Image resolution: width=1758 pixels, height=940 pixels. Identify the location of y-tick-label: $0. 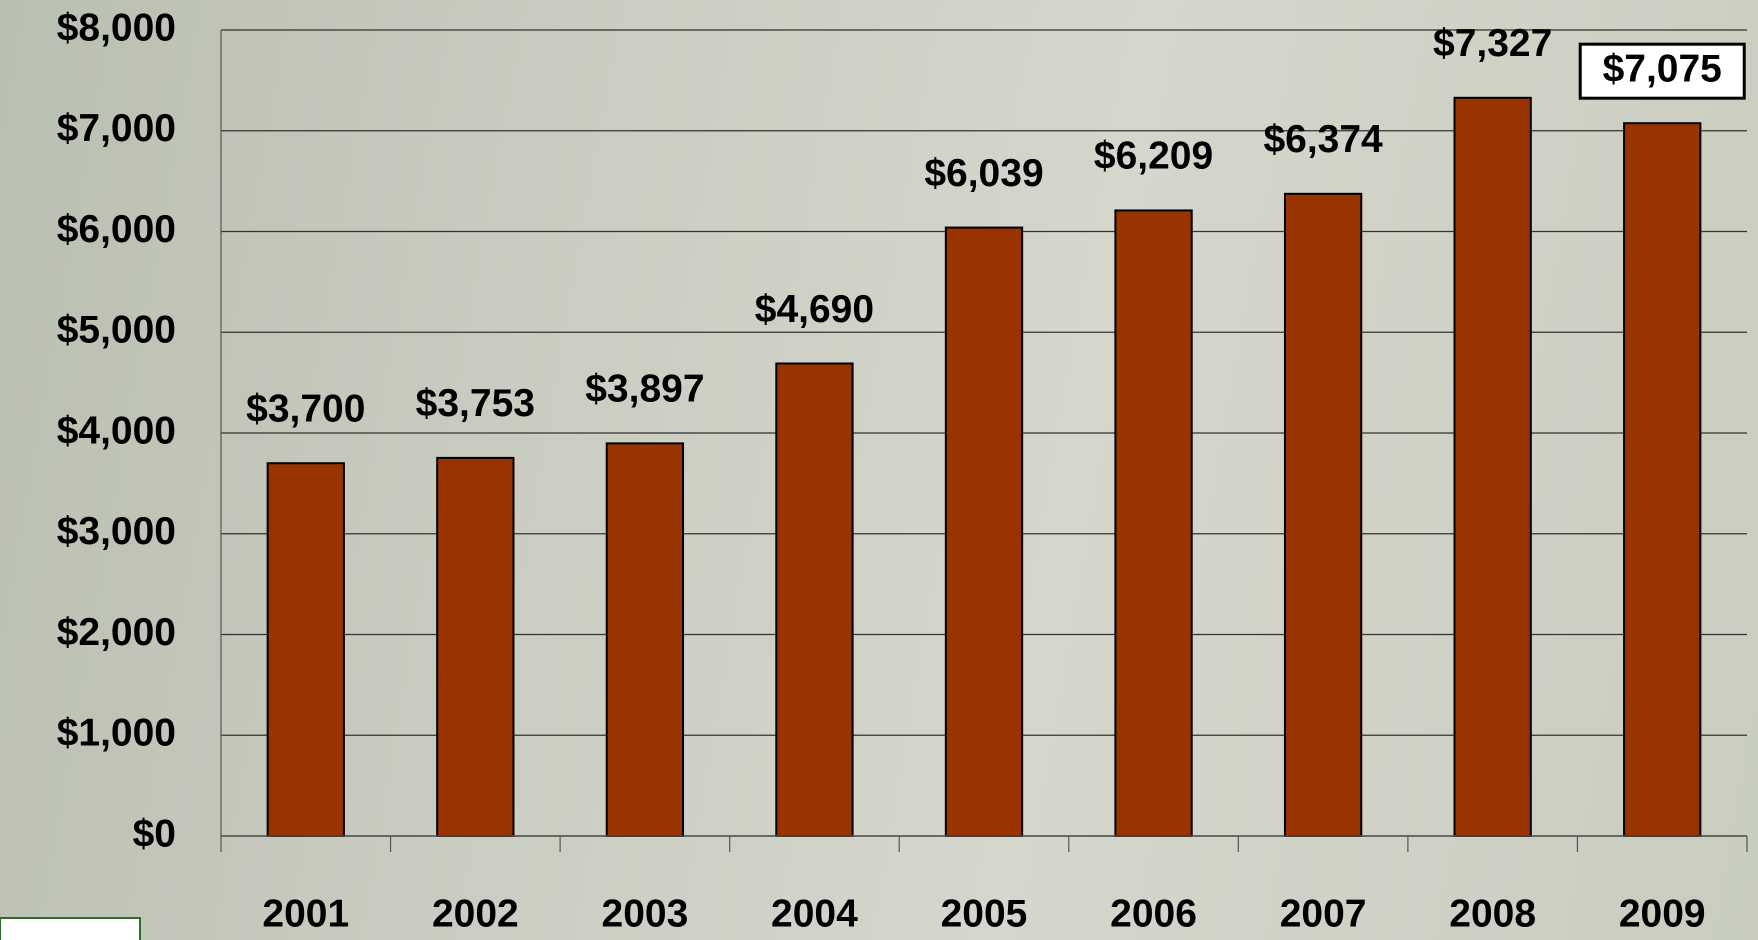
(154, 833).